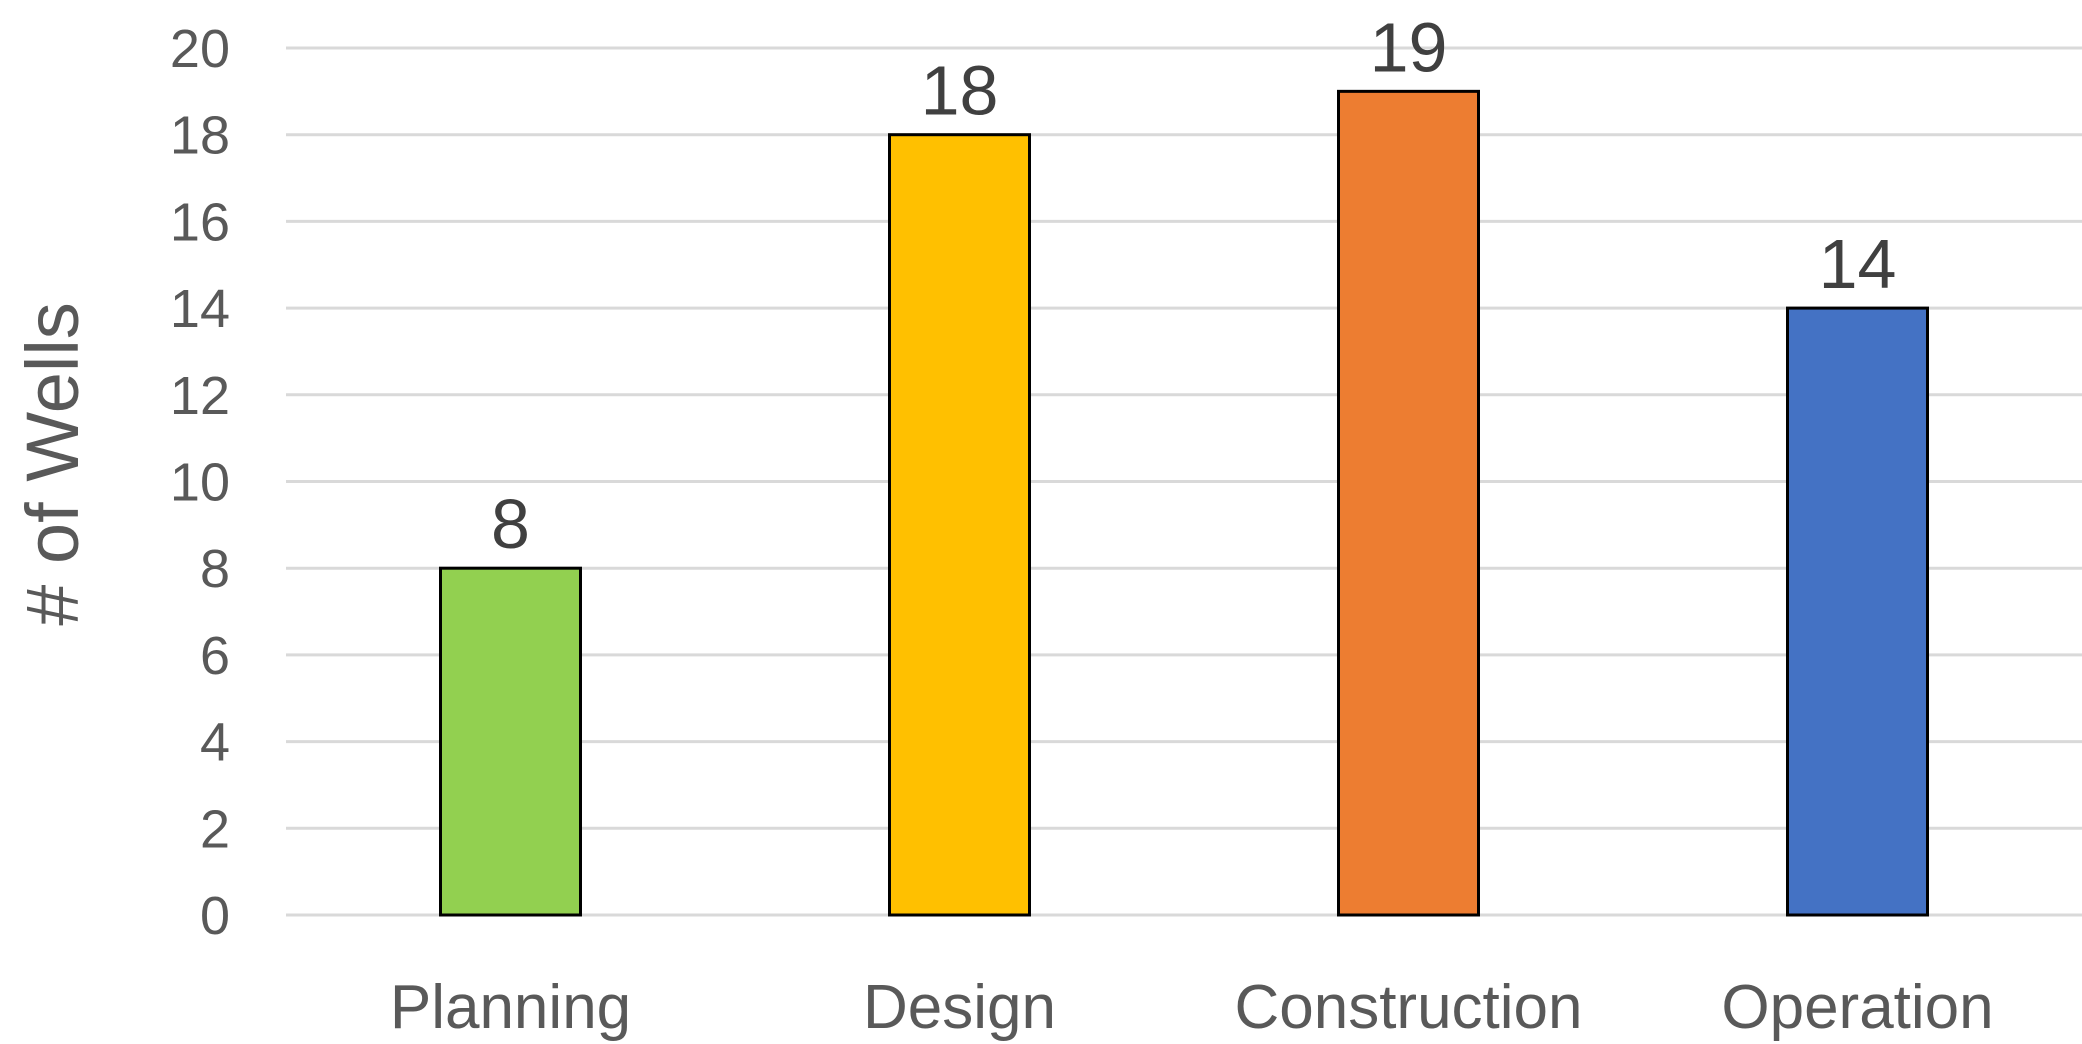 This screenshot has height=1044, width=2082. What do you see at coordinates (200, 396) in the screenshot?
I see `y-tick-label: 12` at bounding box center [200, 396].